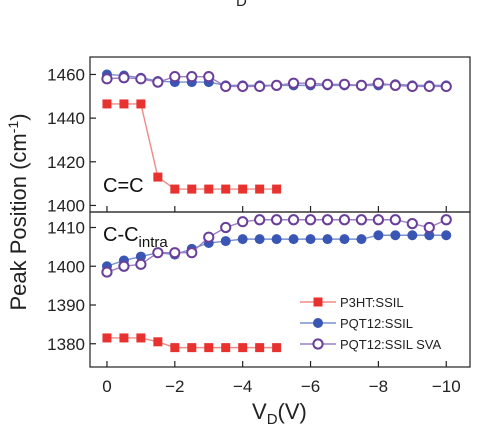  I want to click on y-tick-label: 1440, so click(66, 118).